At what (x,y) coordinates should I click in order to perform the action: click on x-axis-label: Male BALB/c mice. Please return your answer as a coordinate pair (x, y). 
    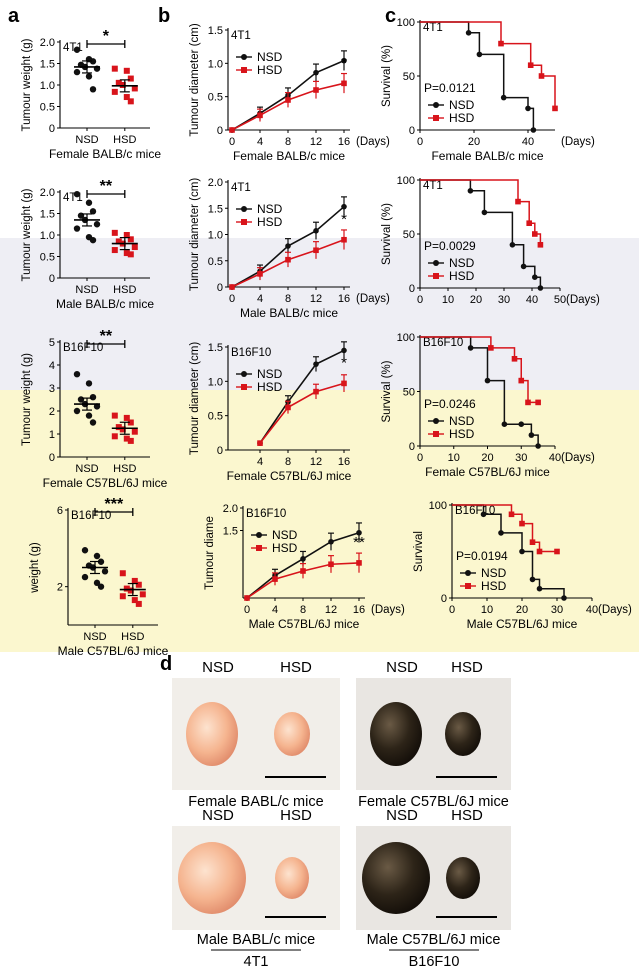
    Looking at the image, I should click on (105, 304).